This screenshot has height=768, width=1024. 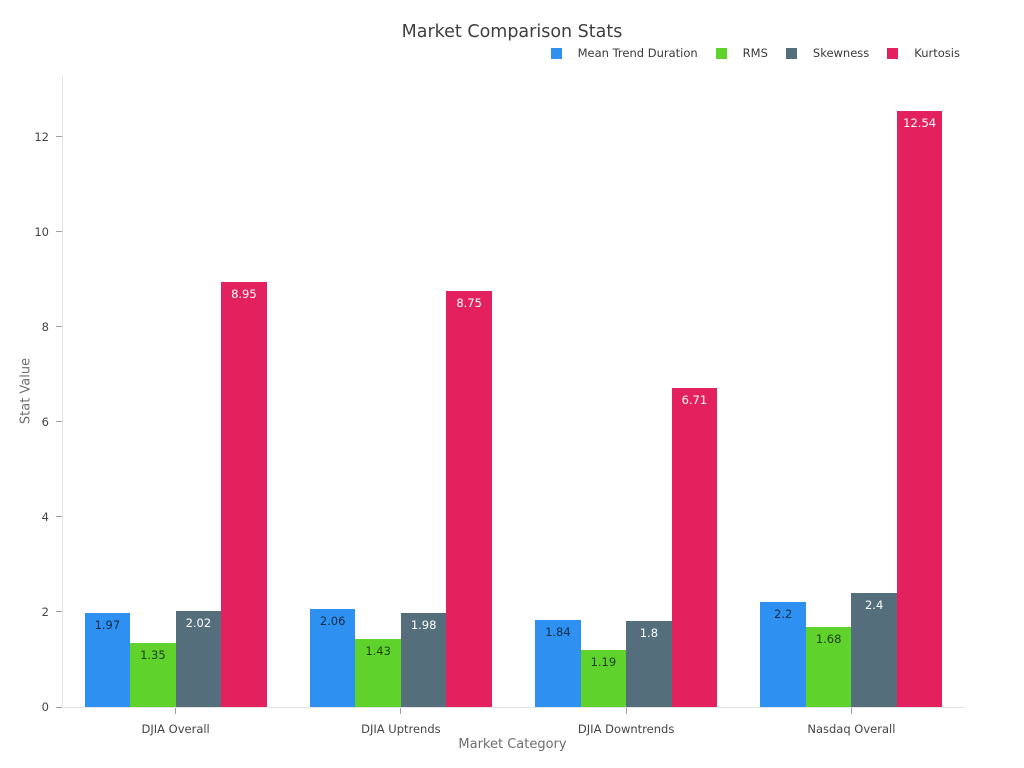 I want to click on y-tick-label: 12, so click(x=41, y=136).